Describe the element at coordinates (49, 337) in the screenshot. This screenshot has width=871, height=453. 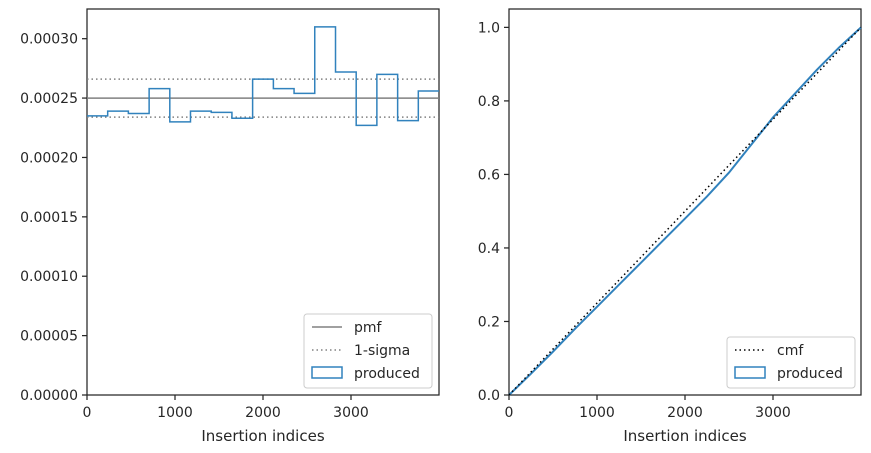
I see `left-y-tick-label: 0.00005` at that location.